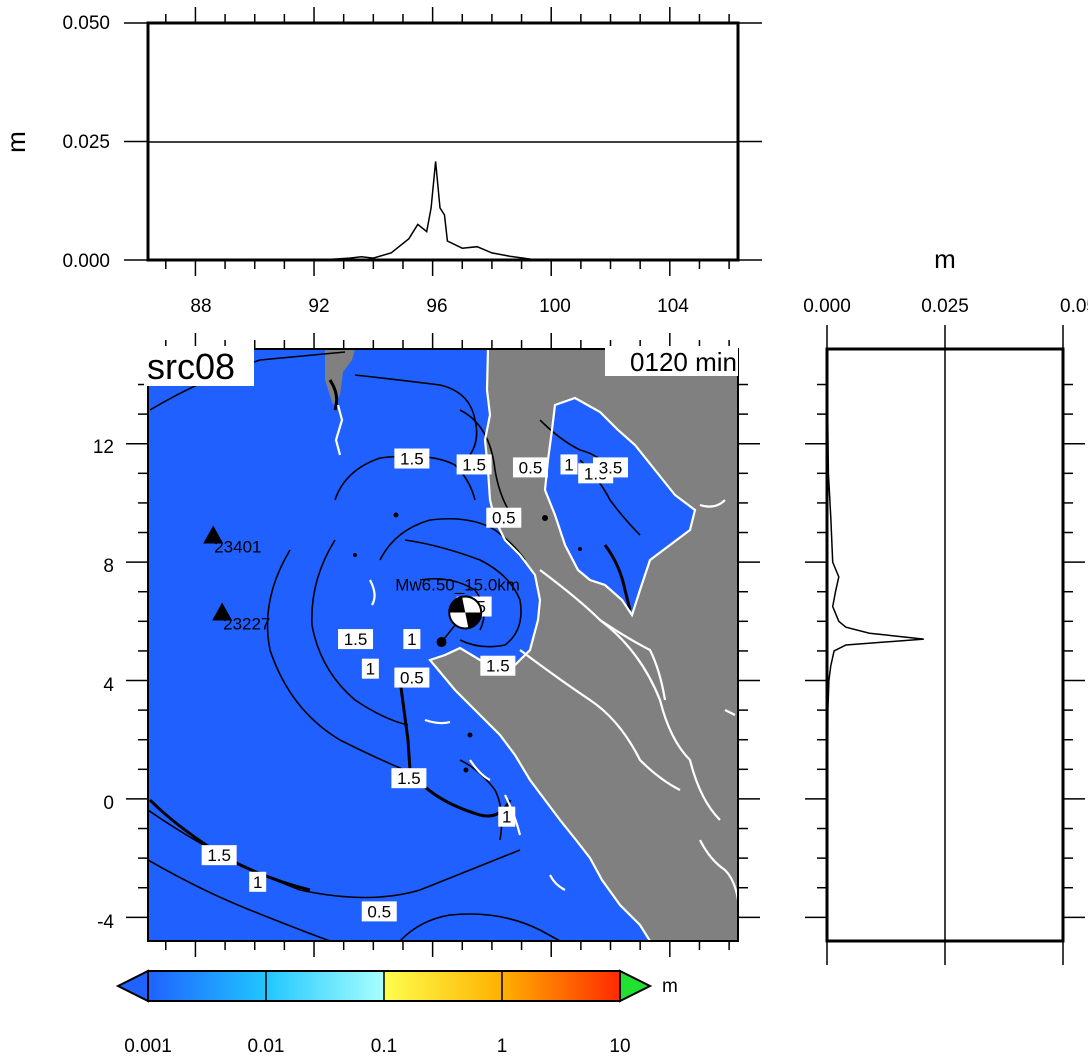  I want to click on lon-tick-label: 96, so click(436, 306).